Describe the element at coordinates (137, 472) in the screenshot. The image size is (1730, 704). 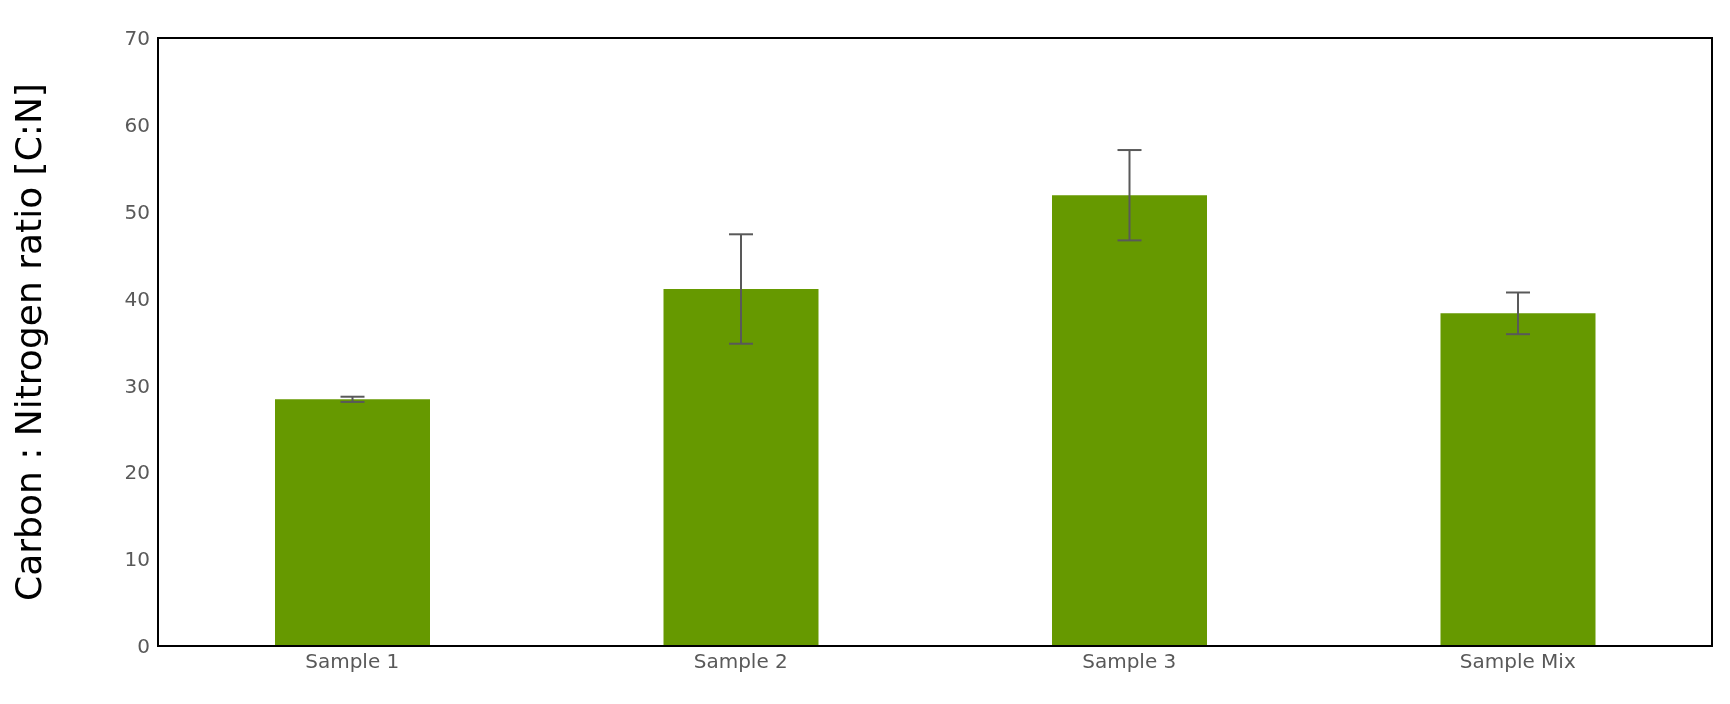
I see `y-tick-label: 20` at that location.